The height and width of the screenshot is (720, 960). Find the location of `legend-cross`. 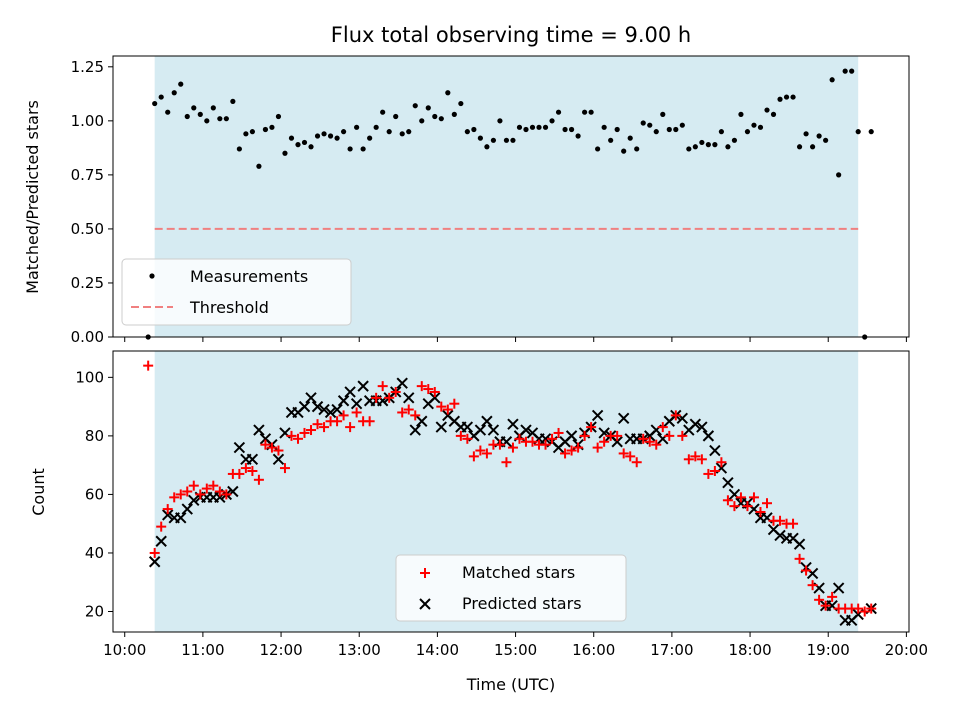

legend-cross is located at coordinates (425, 604).